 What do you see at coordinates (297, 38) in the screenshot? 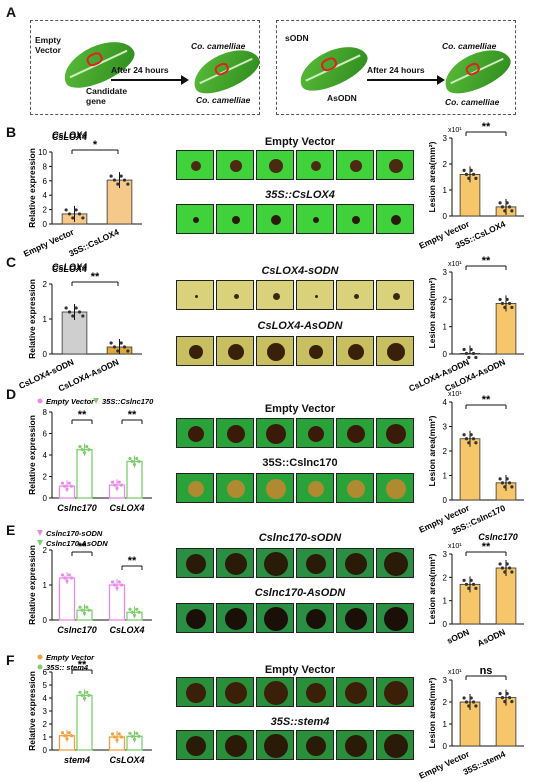
I see `sodn-label: sODN` at bounding box center [297, 38].